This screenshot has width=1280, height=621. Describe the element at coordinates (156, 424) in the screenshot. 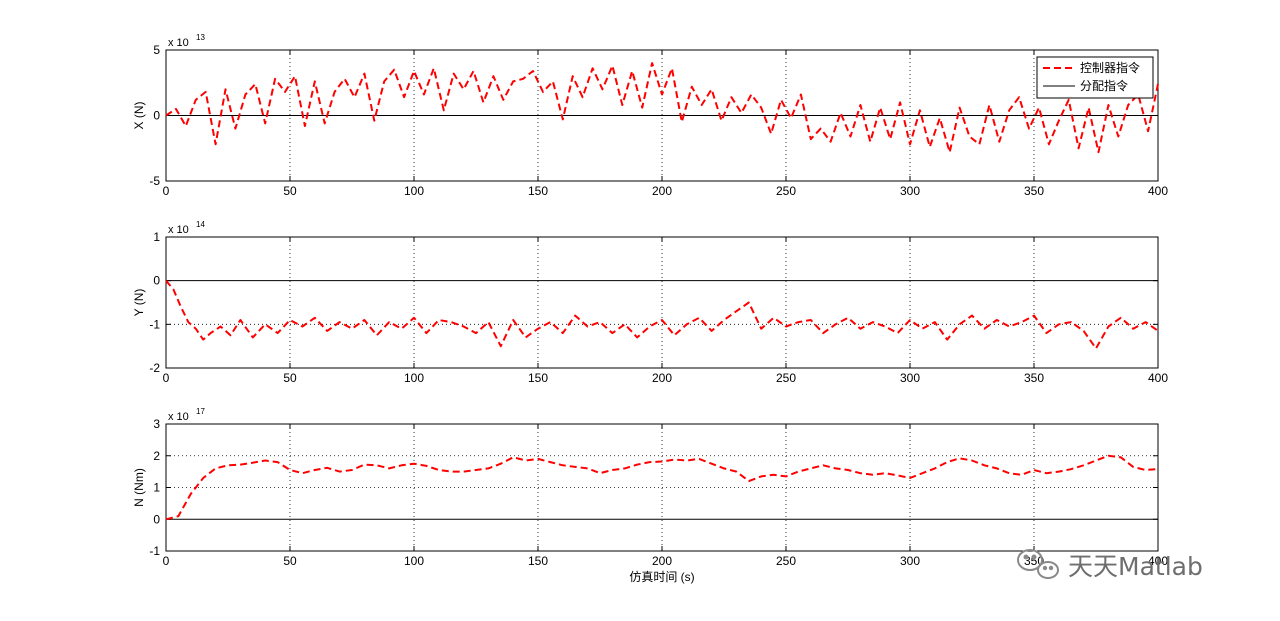

I see `y-tick-label: 3` at that location.